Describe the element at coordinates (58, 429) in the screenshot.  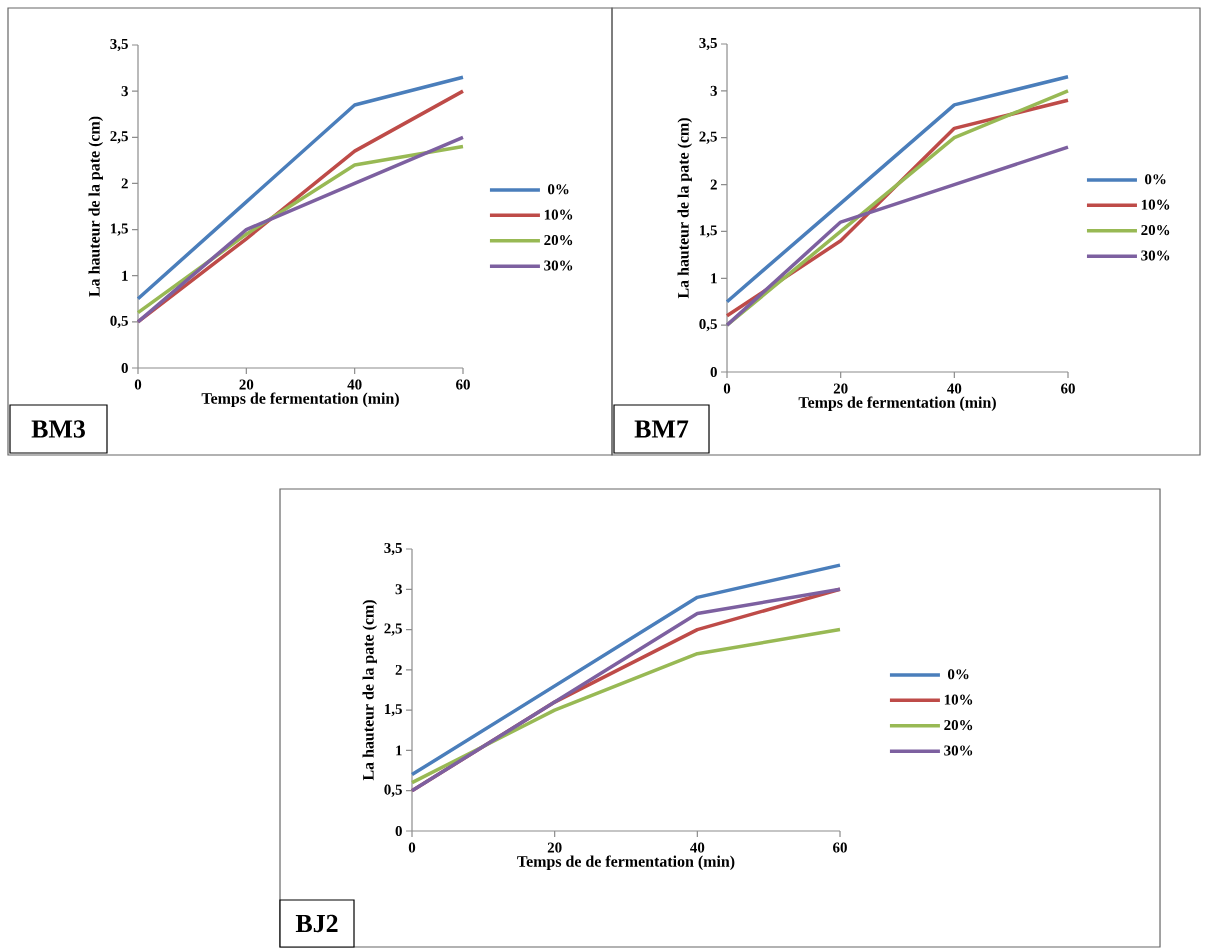
I see `text: BM3` at that location.